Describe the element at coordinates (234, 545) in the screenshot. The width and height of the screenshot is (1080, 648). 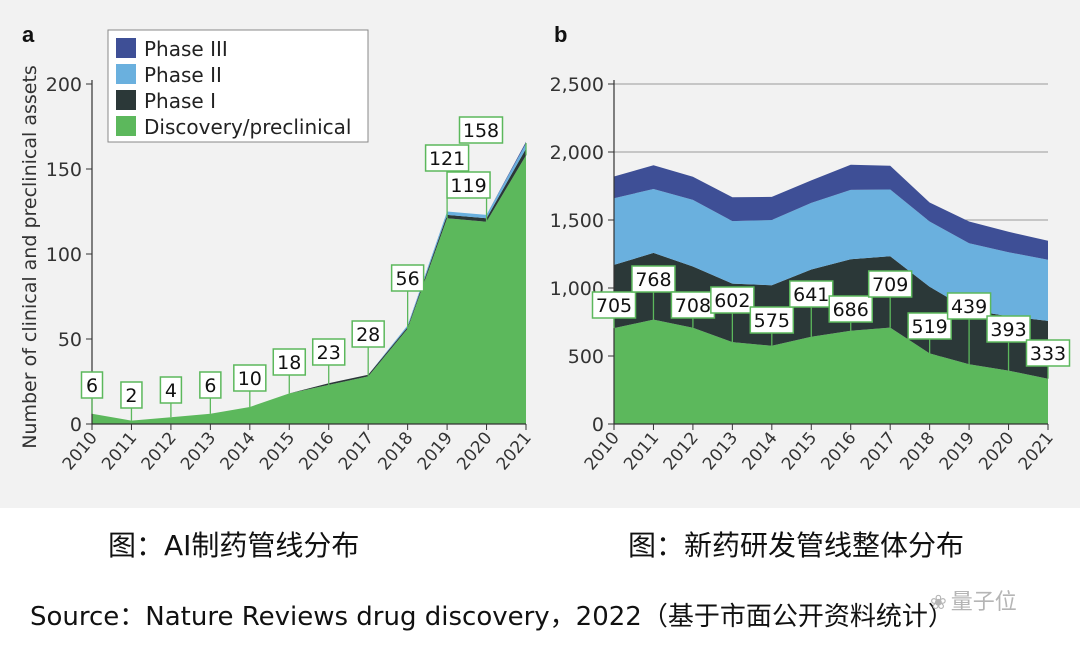
I see `caption-panel-a: 图：AI制药管线分布` at that location.